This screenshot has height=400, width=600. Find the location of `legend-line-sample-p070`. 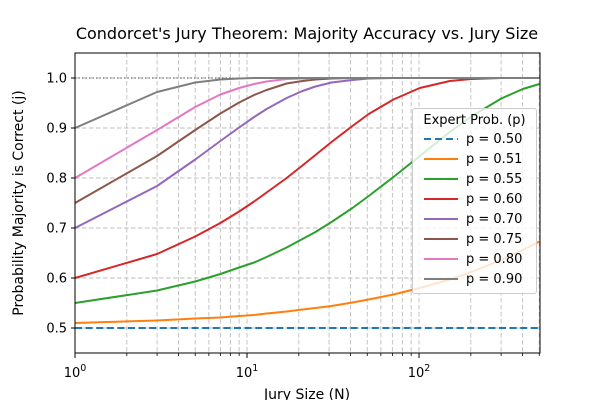

legend-line-sample-p070 is located at coordinates (441, 219).